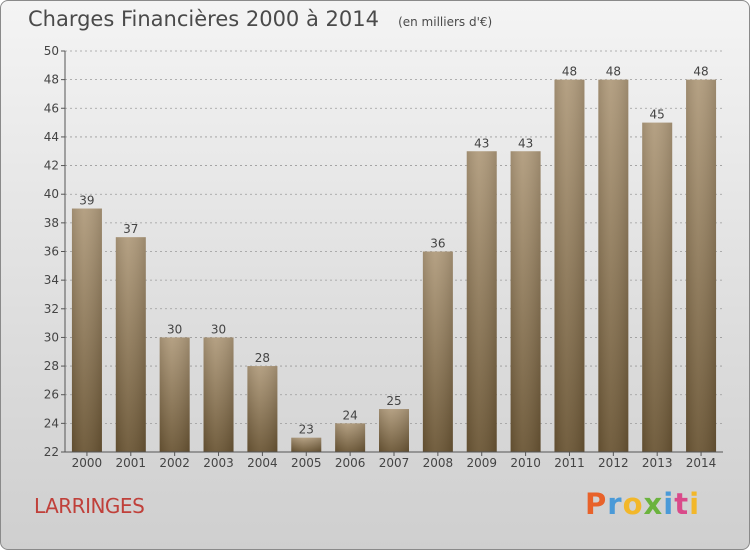 The height and width of the screenshot is (550, 750). Describe the element at coordinates (174, 463) in the screenshot. I see `x-tick-label: 2002` at that location.